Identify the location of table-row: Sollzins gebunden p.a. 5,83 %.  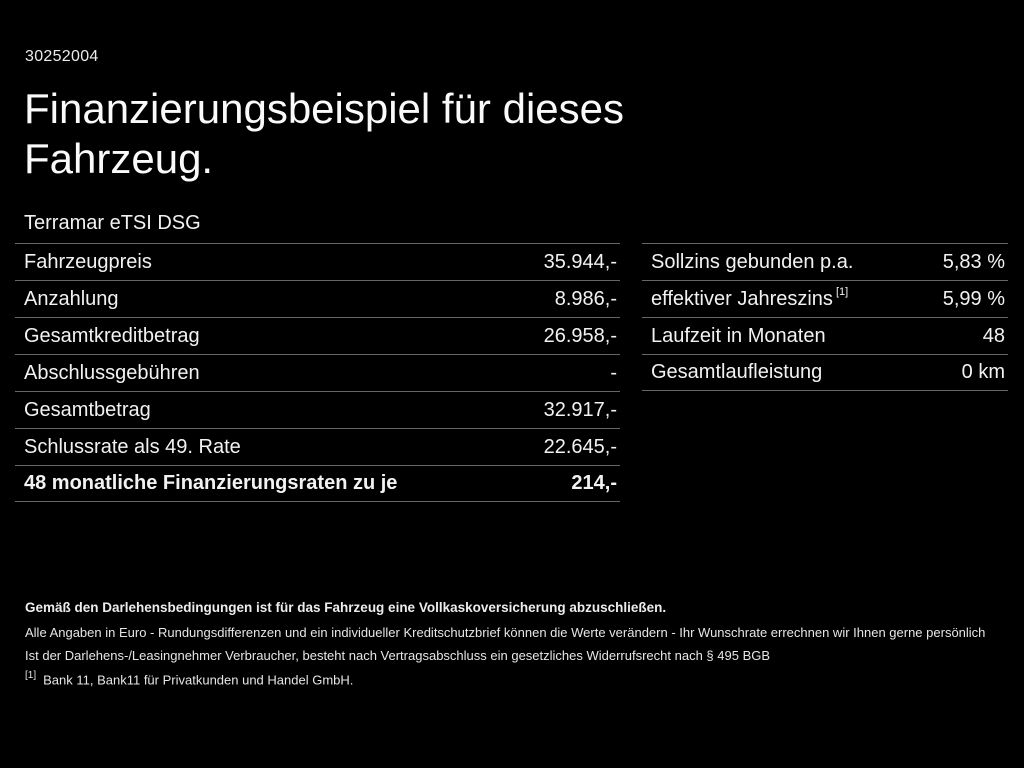
(825, 261).